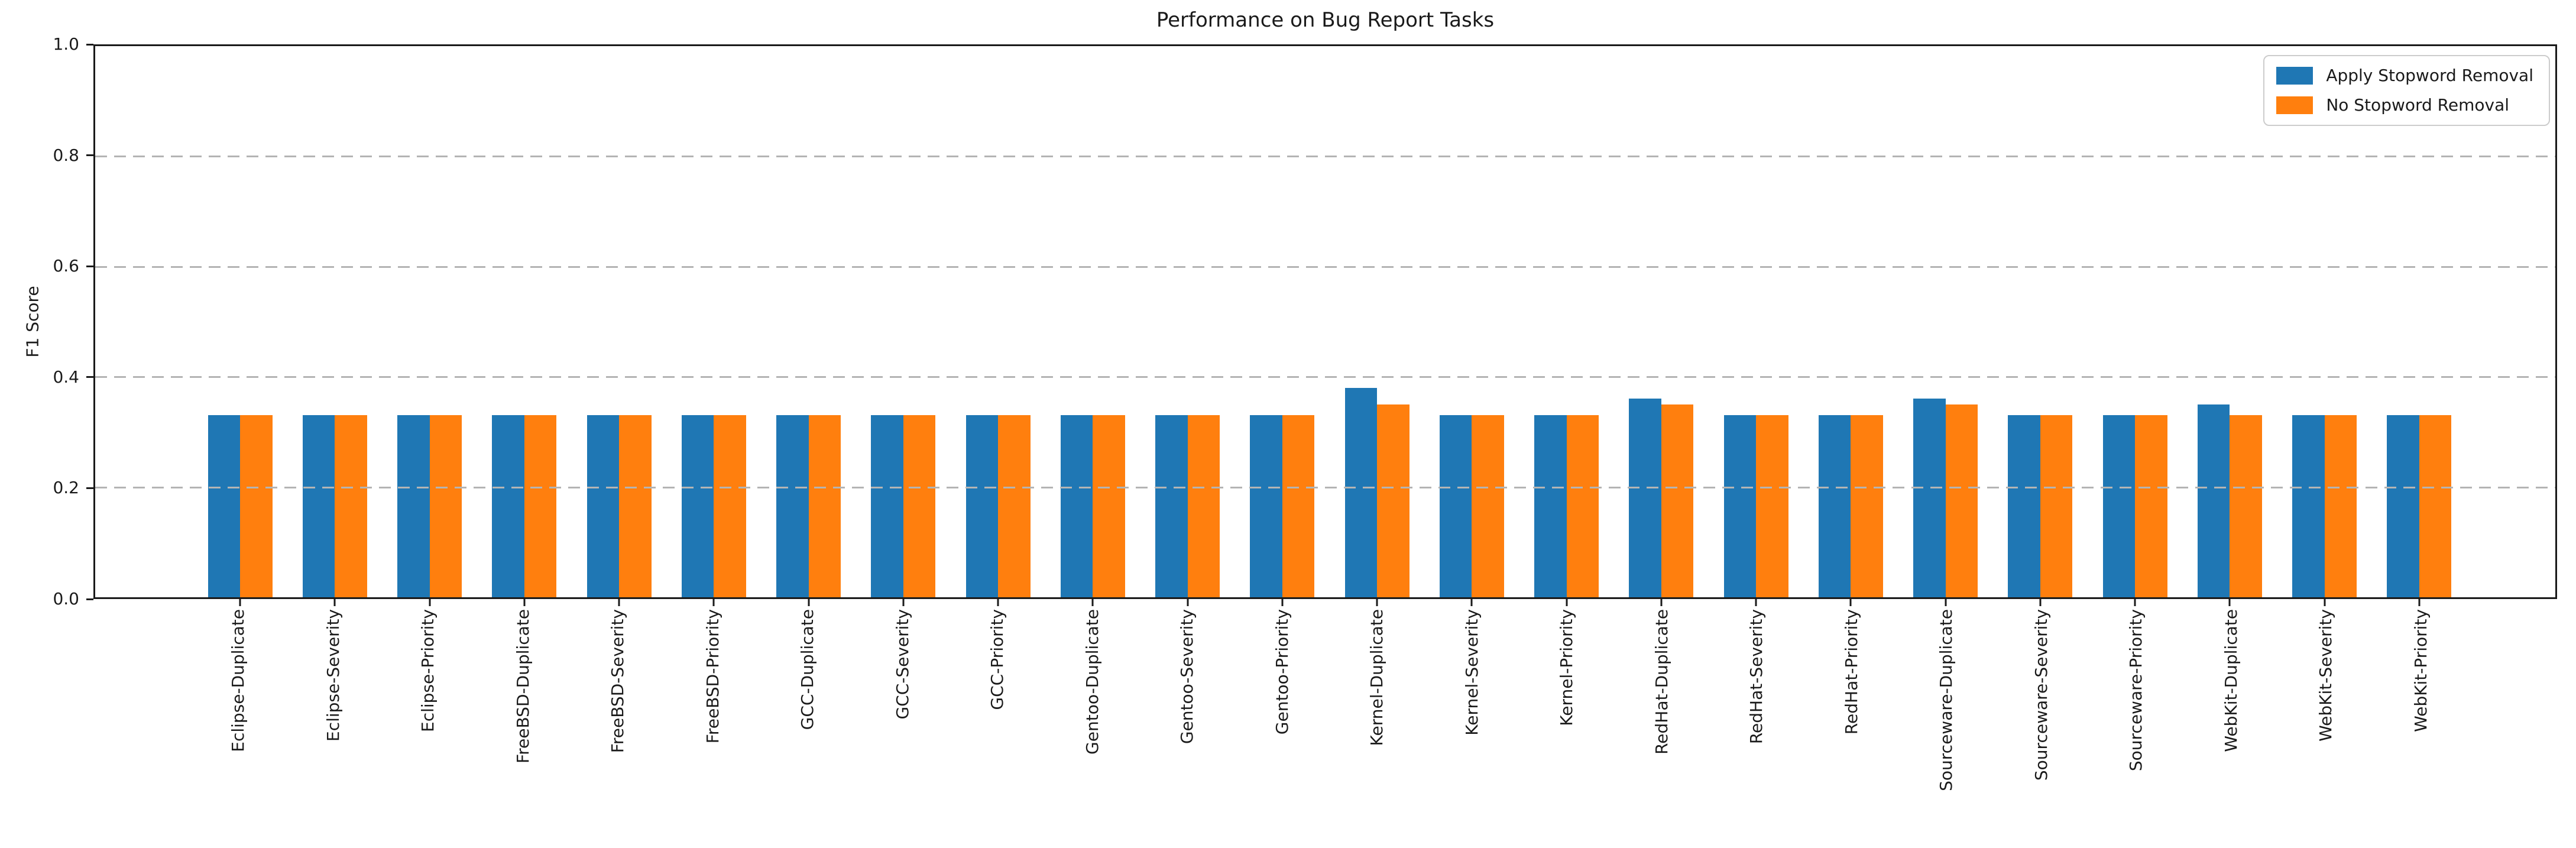 The width and height of the screenshot is (2576, 848). What do you see at coordinates (1567, 667) in the screenshot?
I see `x-tick-label: Kernel-Priority` at bounding box center [1567, 667].